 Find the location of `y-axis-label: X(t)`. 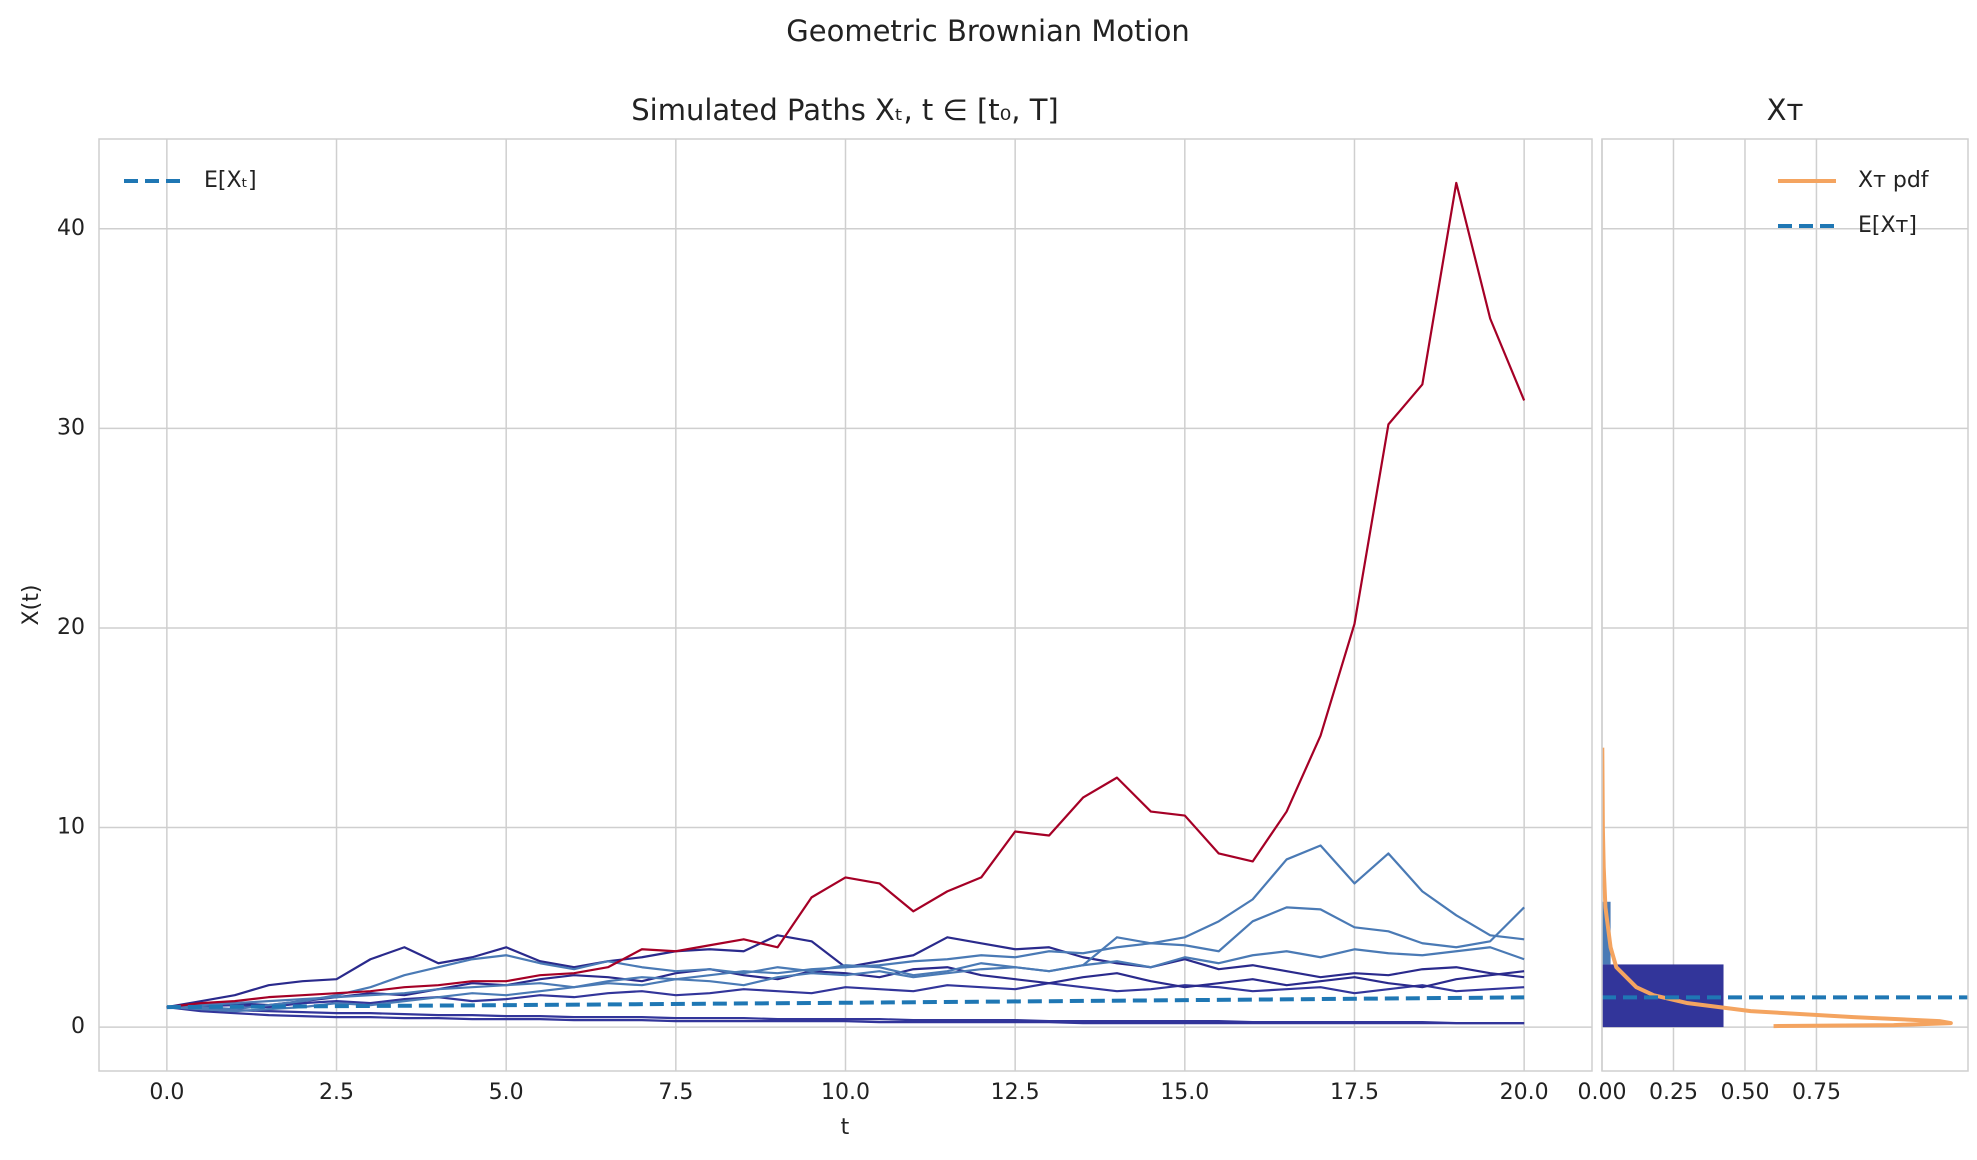

y-axis-label: X(t) is located at coordinates (31, 605).